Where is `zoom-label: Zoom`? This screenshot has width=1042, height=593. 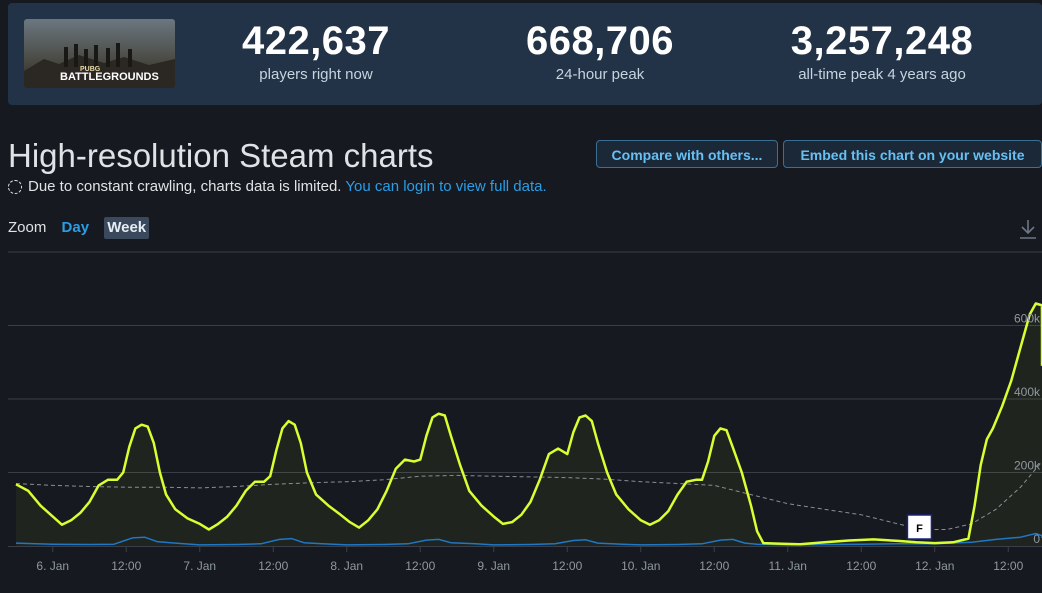 zoom-label: Zoom is located at coordinates (27, 227).